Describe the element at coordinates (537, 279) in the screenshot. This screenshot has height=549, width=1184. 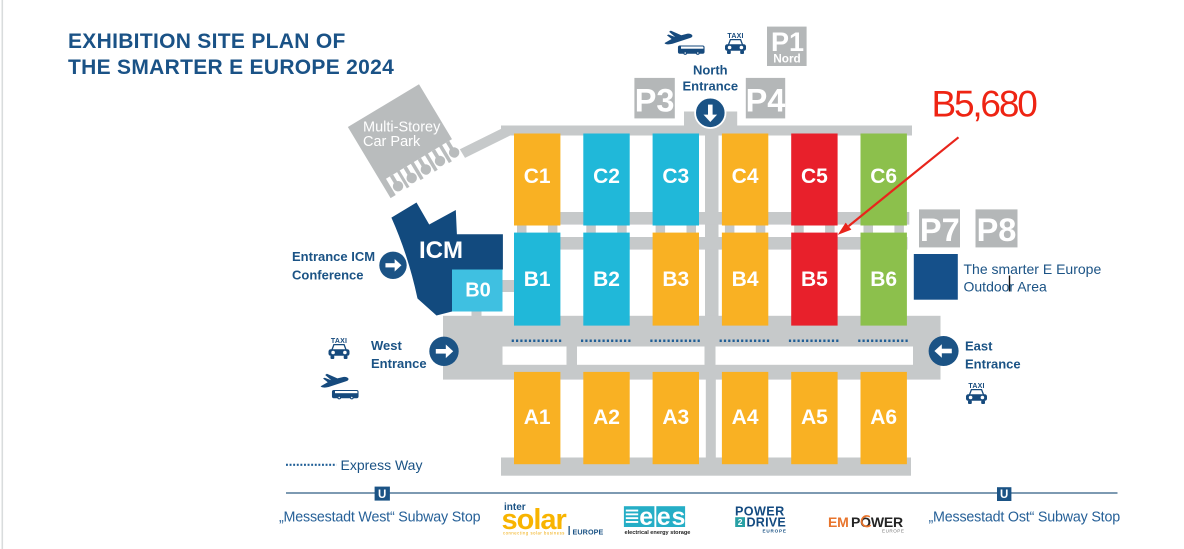
I see `svg-text: B1` at that location.